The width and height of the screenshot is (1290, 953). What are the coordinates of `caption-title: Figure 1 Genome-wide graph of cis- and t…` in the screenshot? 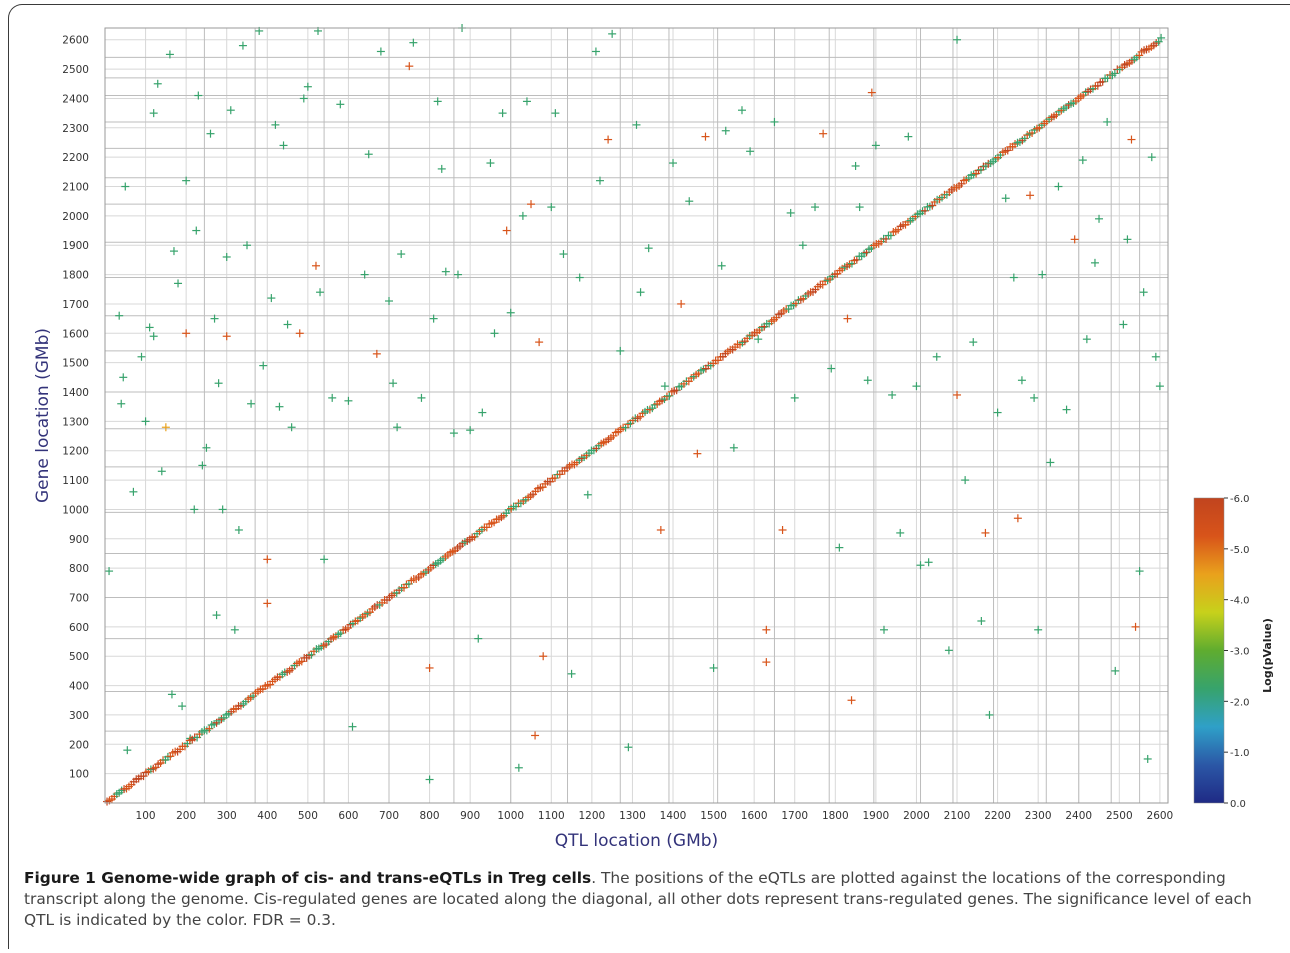 It's located at (308, 878).